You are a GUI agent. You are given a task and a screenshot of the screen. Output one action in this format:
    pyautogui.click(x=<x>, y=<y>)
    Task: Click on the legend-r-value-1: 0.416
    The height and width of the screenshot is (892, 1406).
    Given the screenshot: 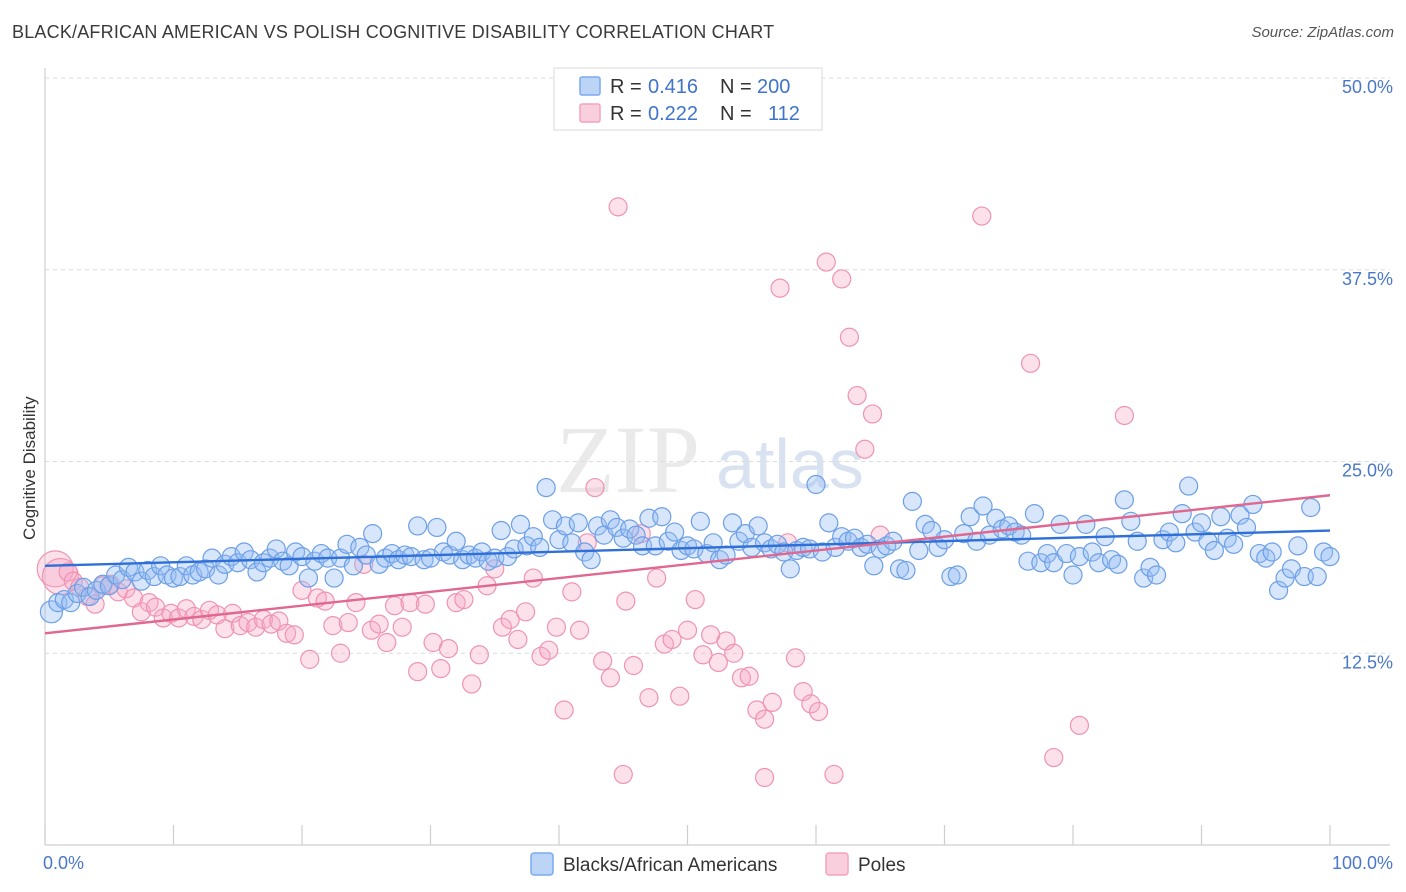 What is the action you would take?
    pyautogui.click(x=673, y=87)
    